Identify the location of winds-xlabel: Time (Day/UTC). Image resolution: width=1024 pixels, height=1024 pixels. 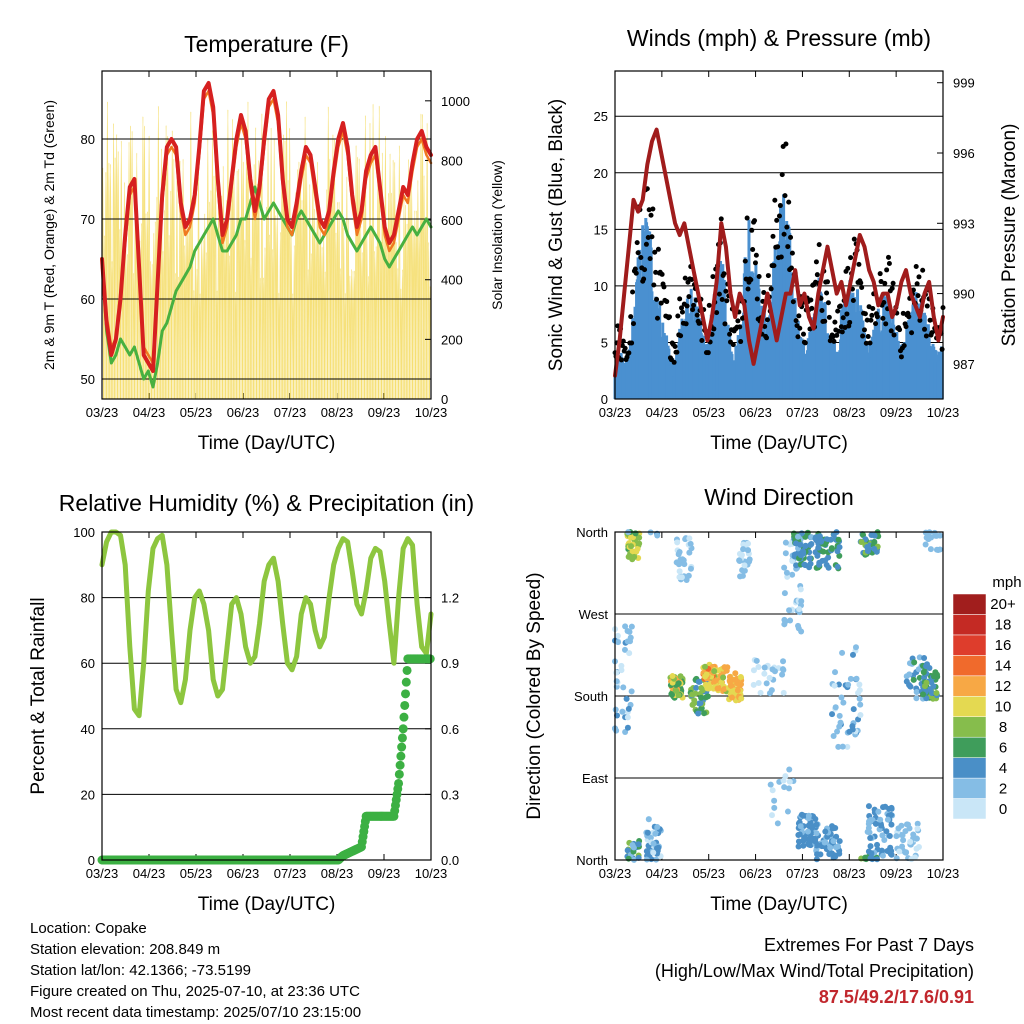
(779, 443).